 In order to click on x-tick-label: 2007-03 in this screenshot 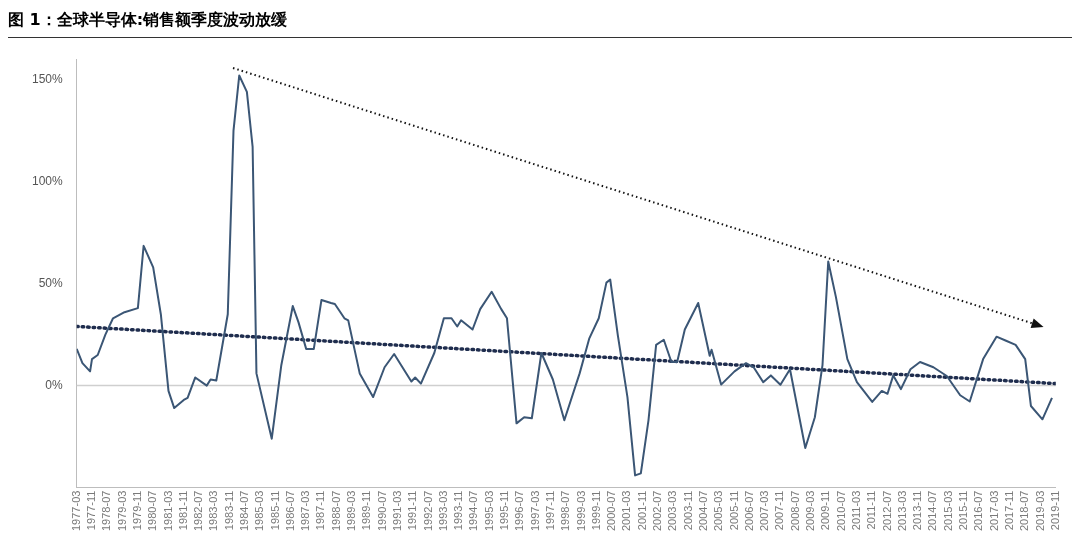, I will do `click(764, 511)`.